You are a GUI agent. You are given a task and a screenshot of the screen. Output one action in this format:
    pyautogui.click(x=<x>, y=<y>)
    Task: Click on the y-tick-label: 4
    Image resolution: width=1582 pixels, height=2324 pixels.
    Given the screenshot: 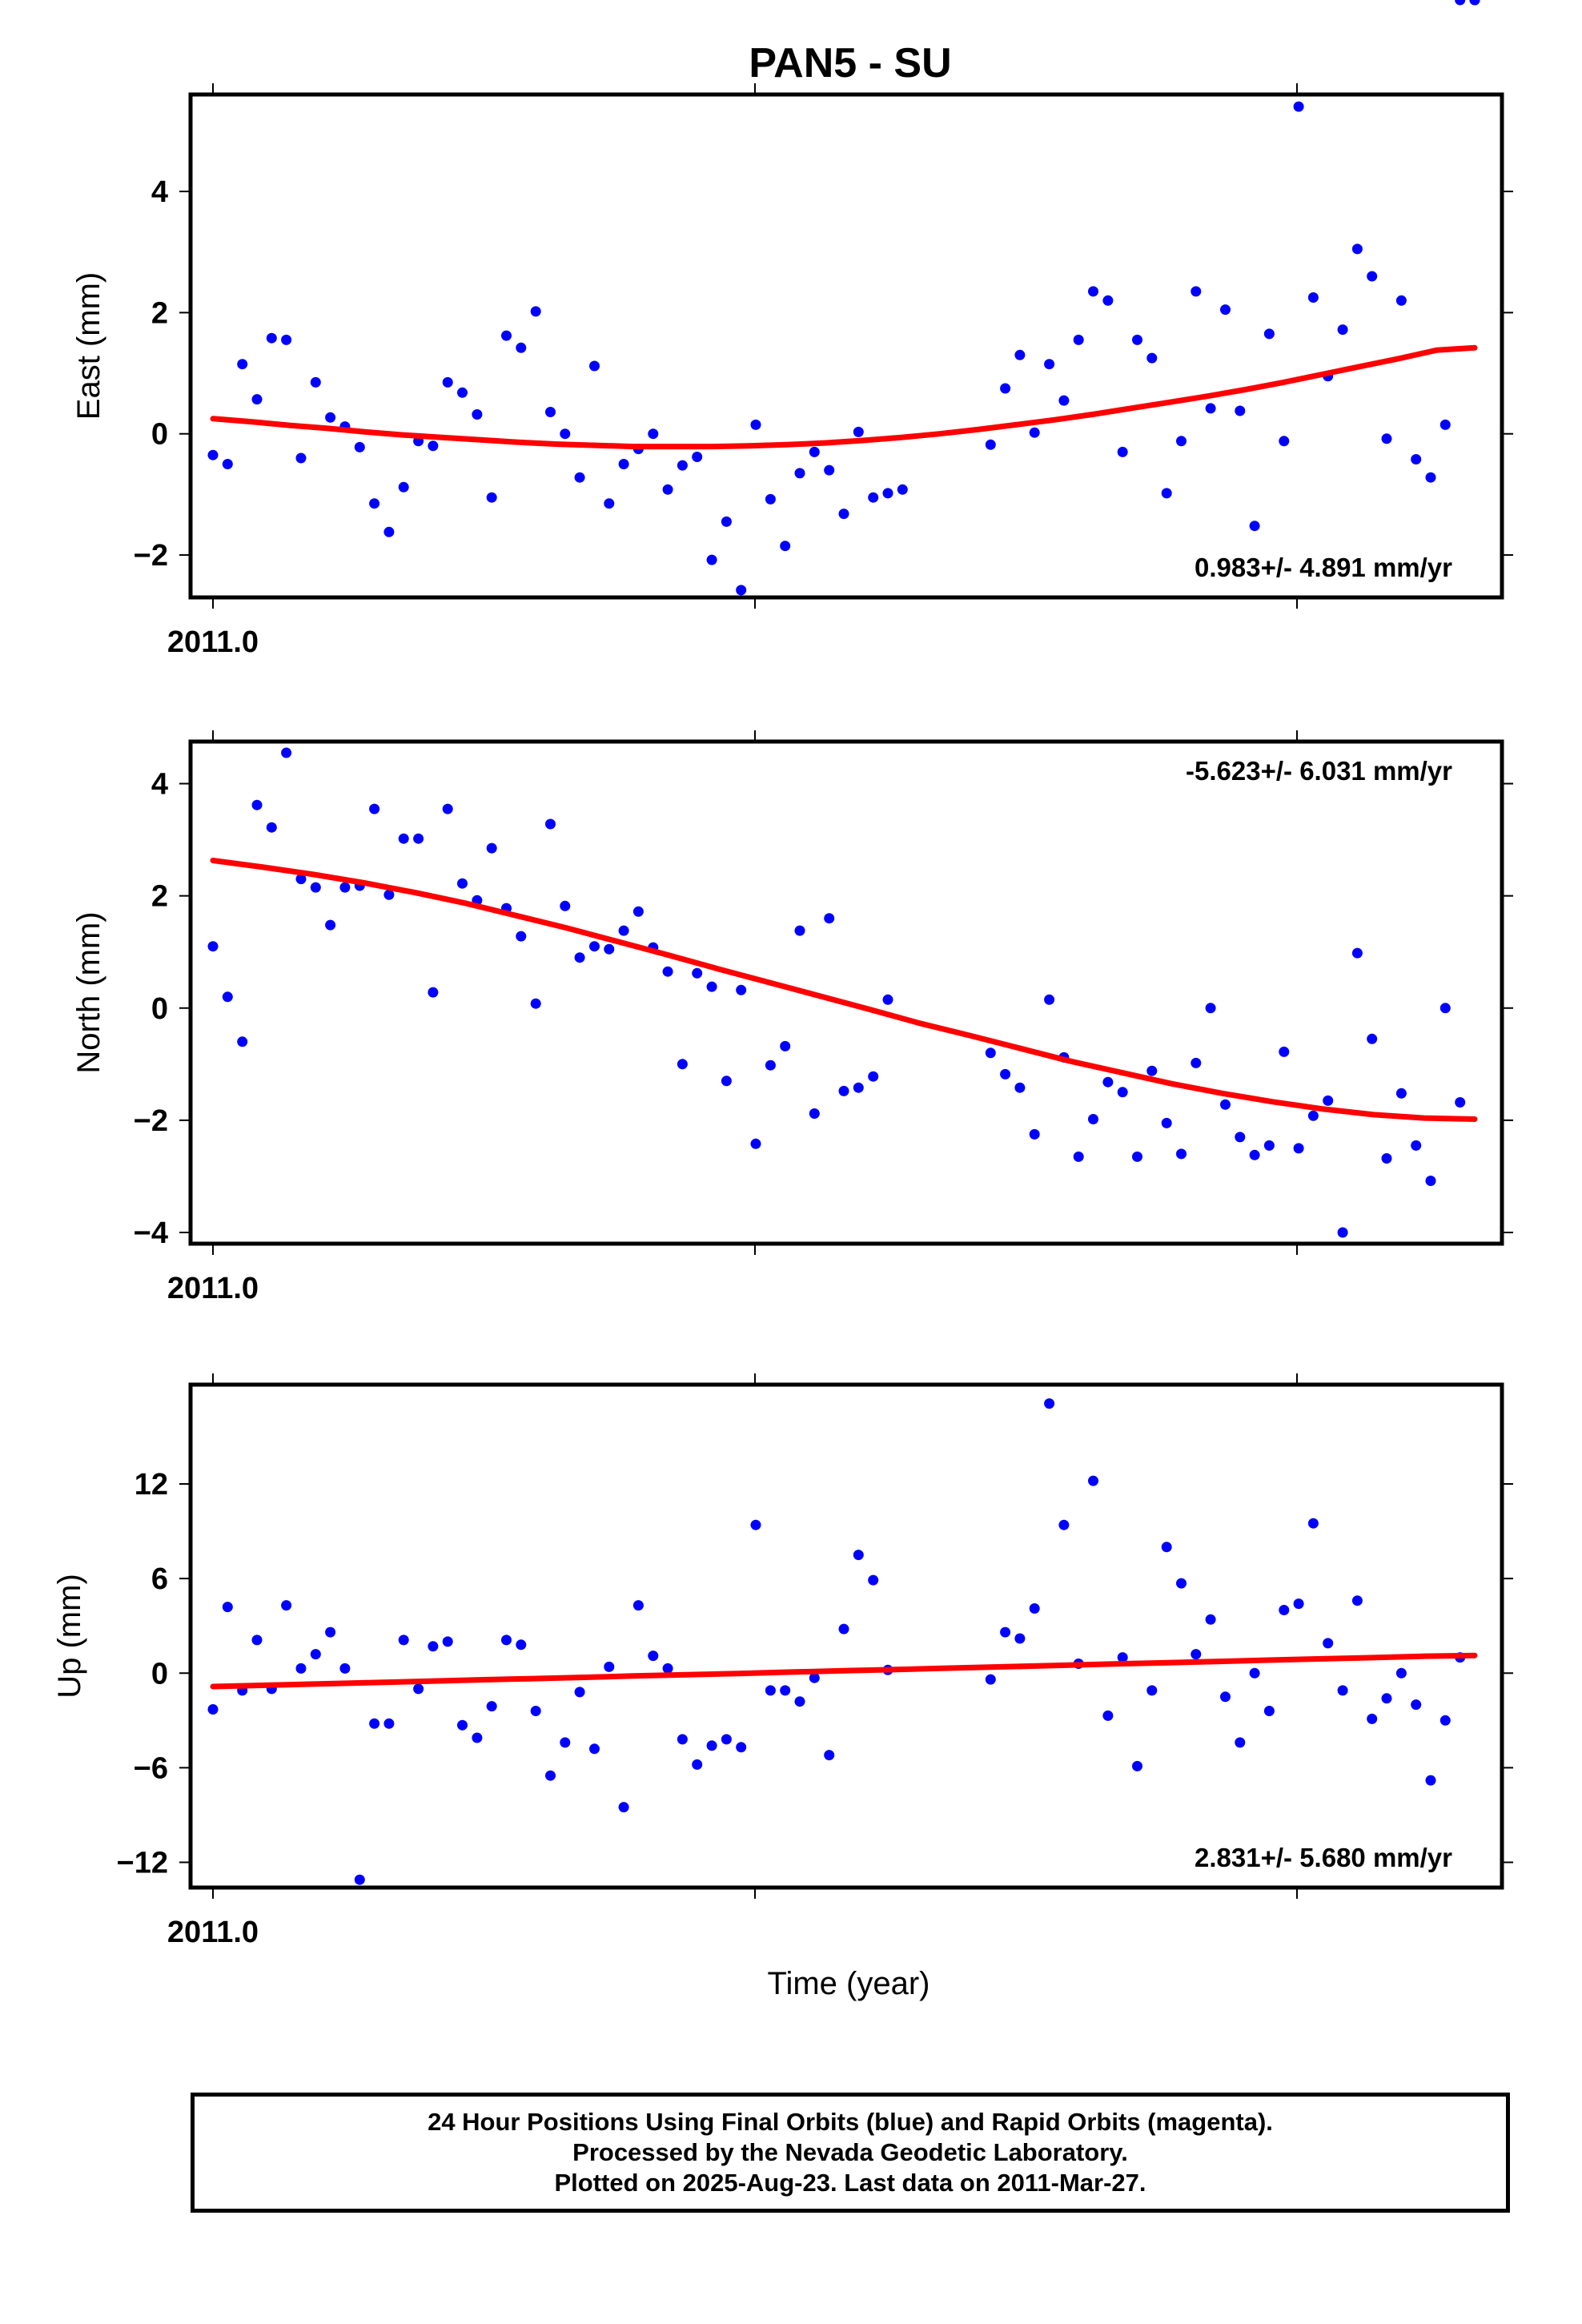 What is the action you would take?
    pyautogui.click(x=159, y=192)
    